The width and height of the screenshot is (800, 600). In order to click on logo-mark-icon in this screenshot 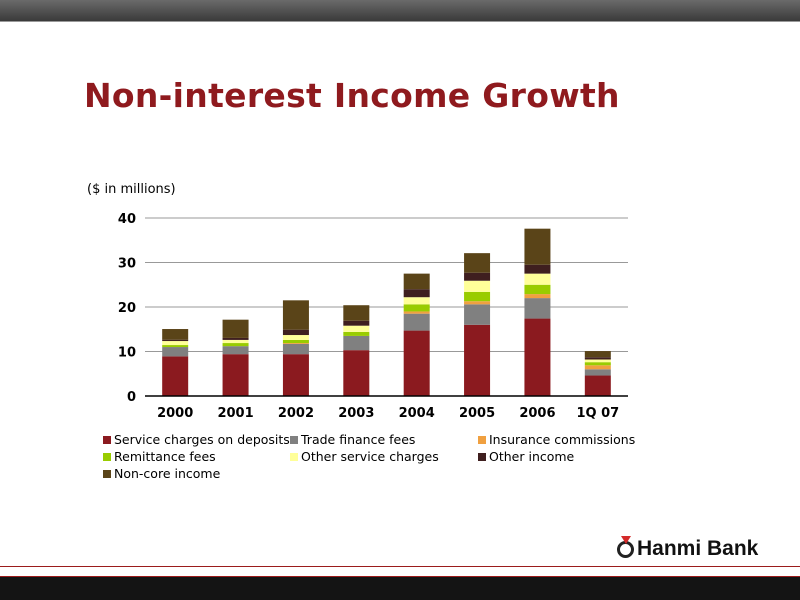, I will do `click(625, 546)`.